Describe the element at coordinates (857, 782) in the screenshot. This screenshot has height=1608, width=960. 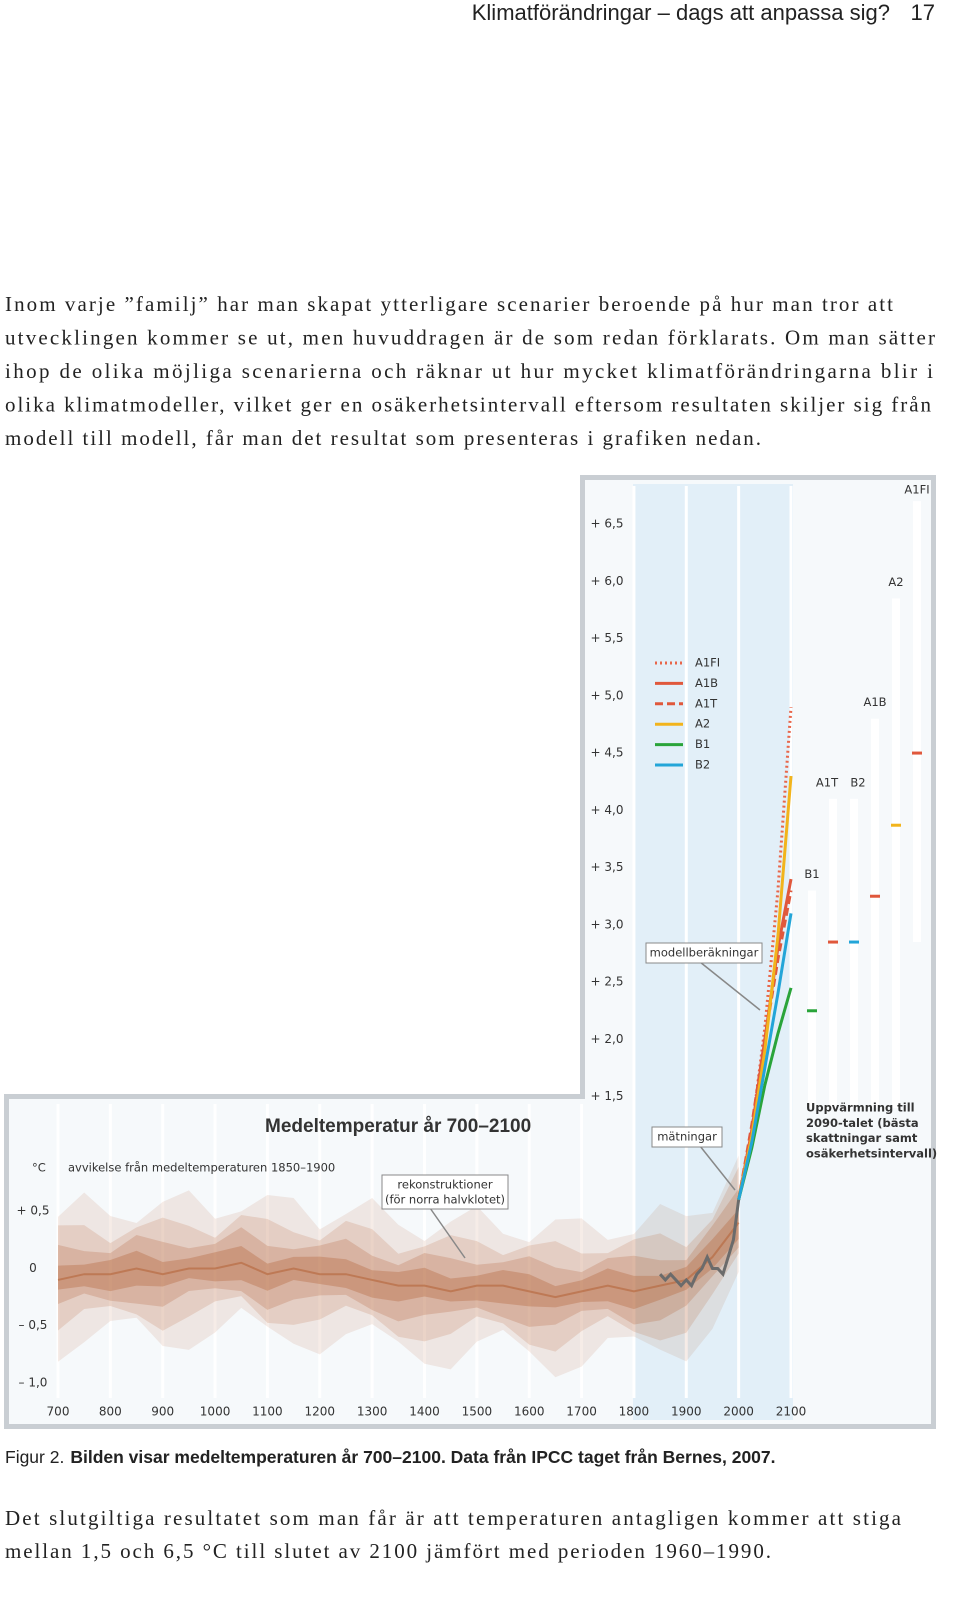
I see `range-label: B2` at that location.